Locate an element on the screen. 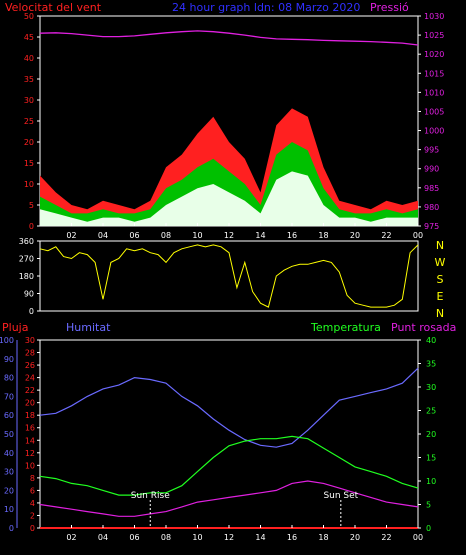 This screenshot has width=466, height=555. temperature-y-tick-label: 40 is located at coordinates (431, 340).